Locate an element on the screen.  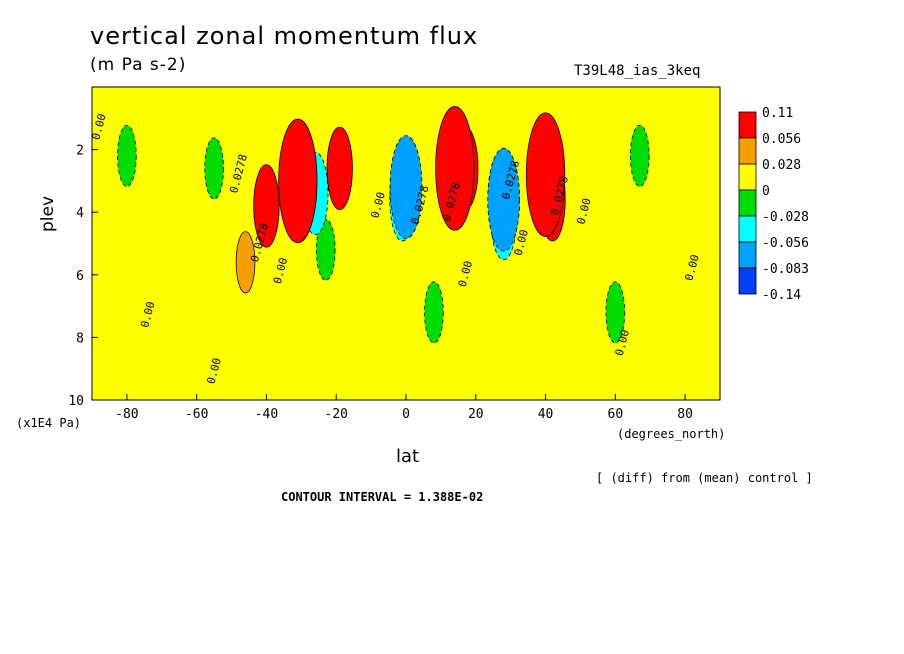
x-tick-label-4: 0 is located at coordinates (406, 414).